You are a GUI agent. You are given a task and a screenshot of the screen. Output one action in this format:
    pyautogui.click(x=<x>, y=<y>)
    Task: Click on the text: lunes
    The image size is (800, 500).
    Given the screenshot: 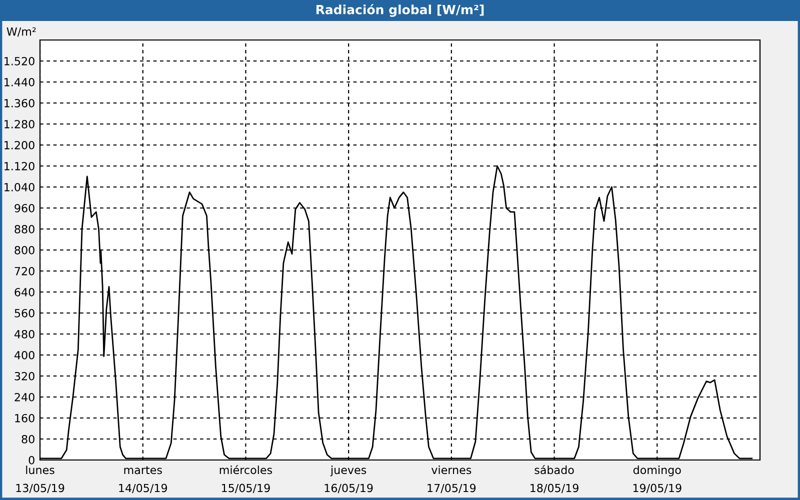 What is the action you would take?
    pyautogui.click(x=40, y=470)
    